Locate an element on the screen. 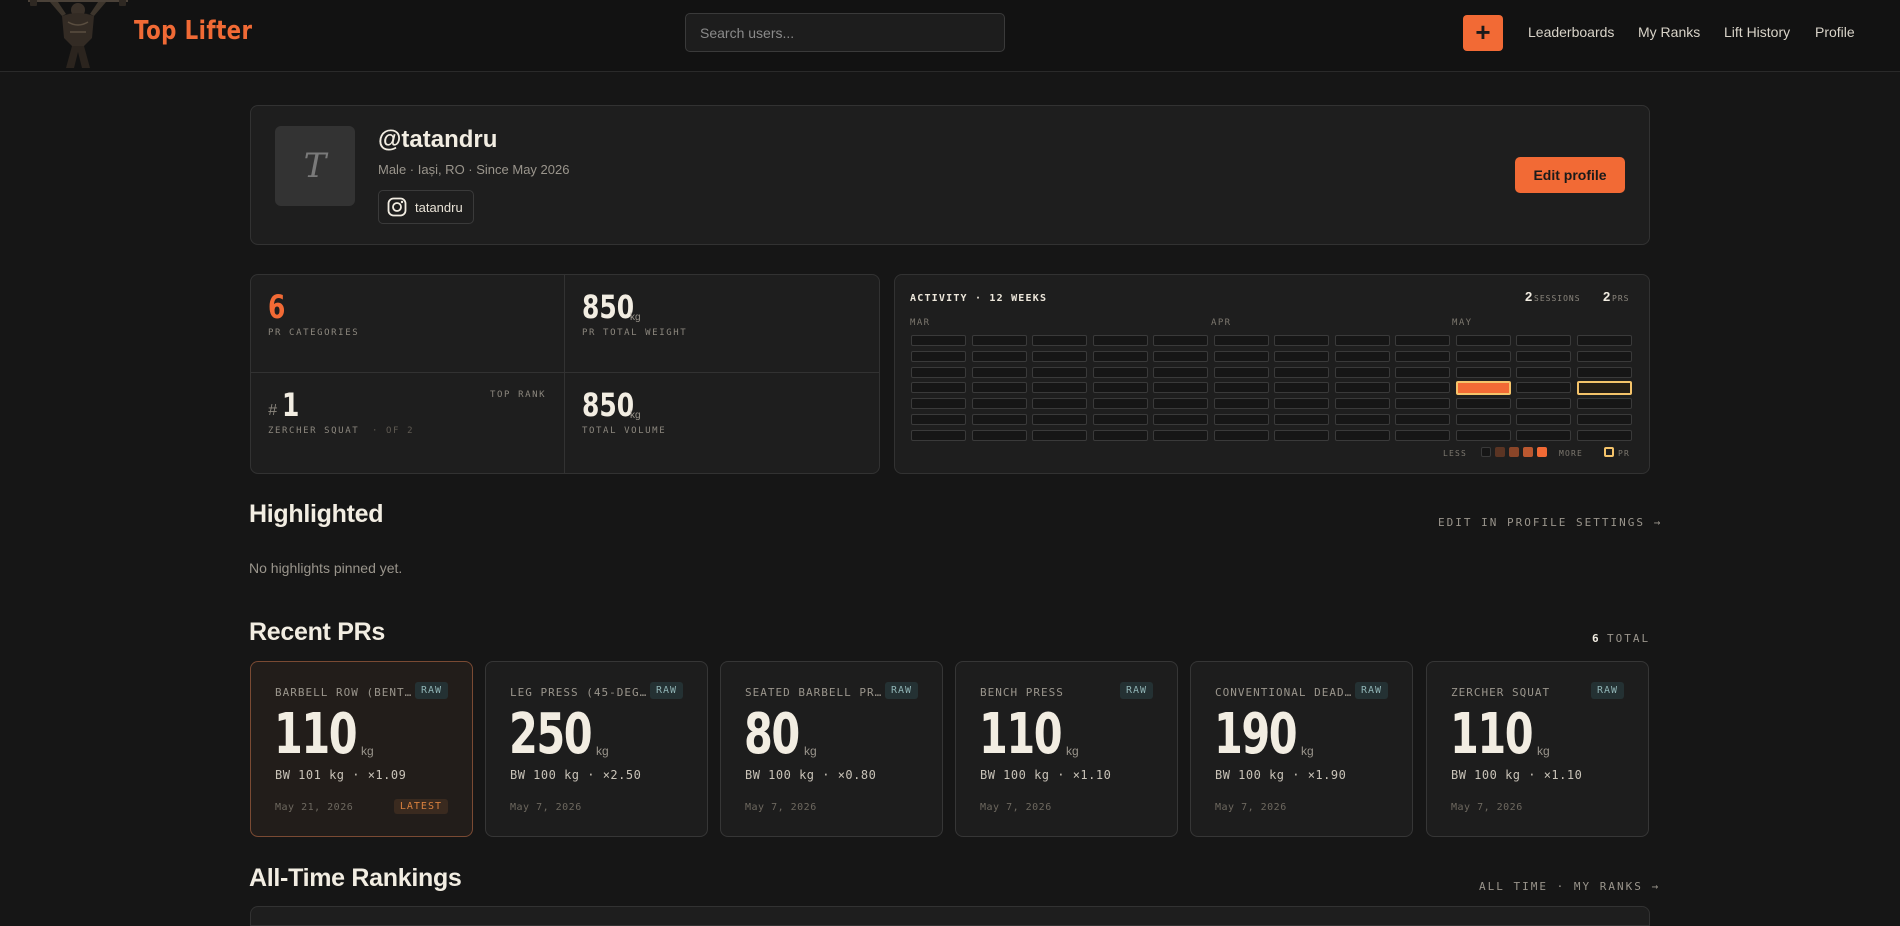  nav-leaderboards: Leaderboards is located at coordinates (1571, 32).